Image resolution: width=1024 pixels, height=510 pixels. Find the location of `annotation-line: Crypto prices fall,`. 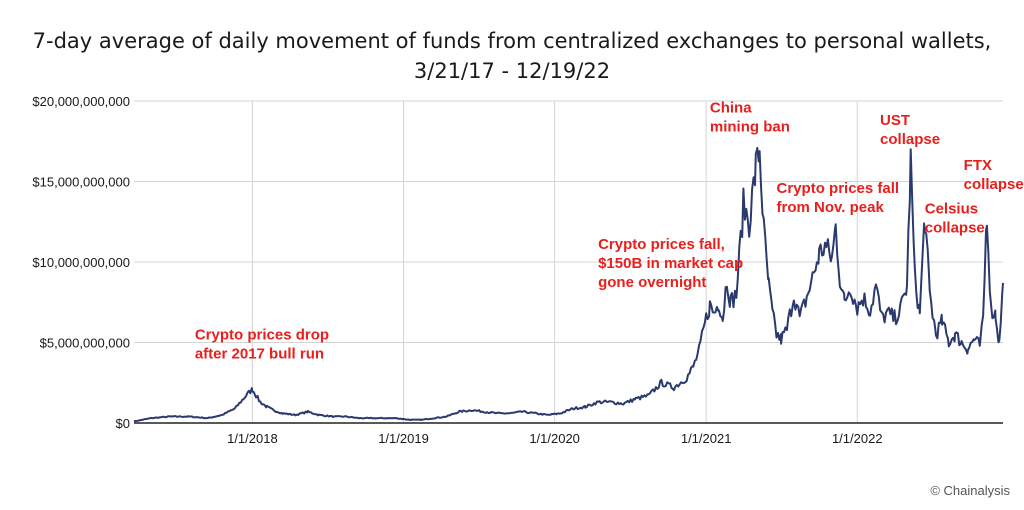

annotation-line: Crypto prices fall, is located at coordinates (661, 244).